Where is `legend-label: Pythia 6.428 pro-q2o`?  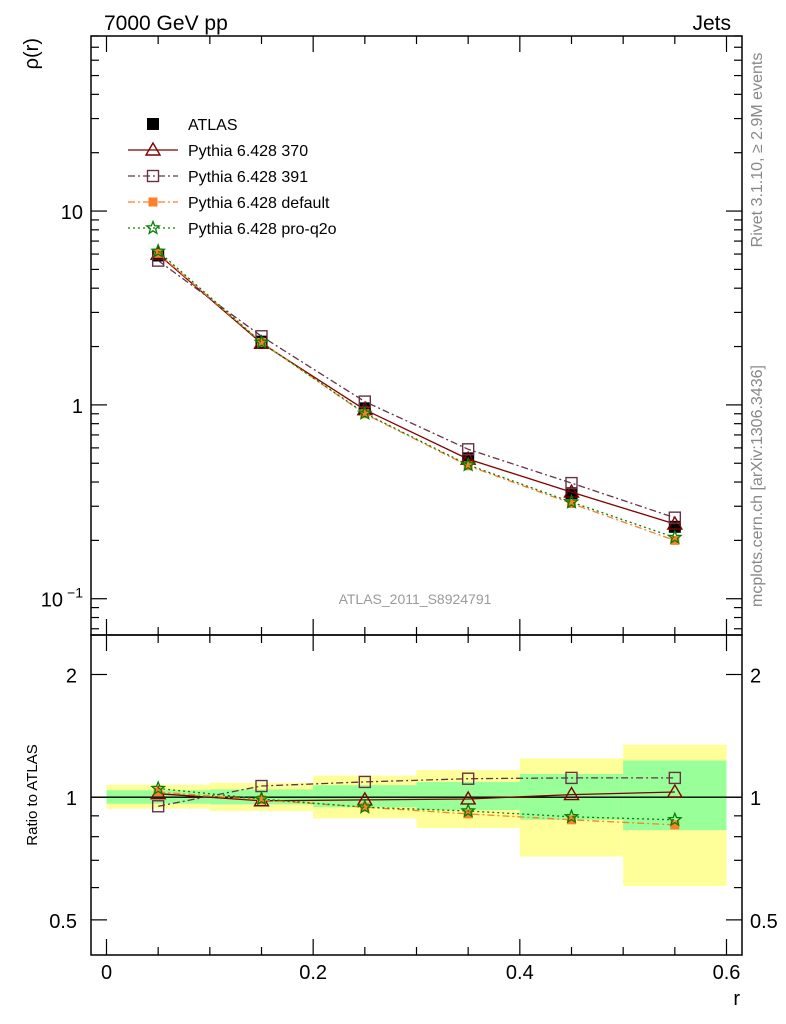 legend-label: Pythia 6.428 pro-q2o is located at coordinates (262, 229).